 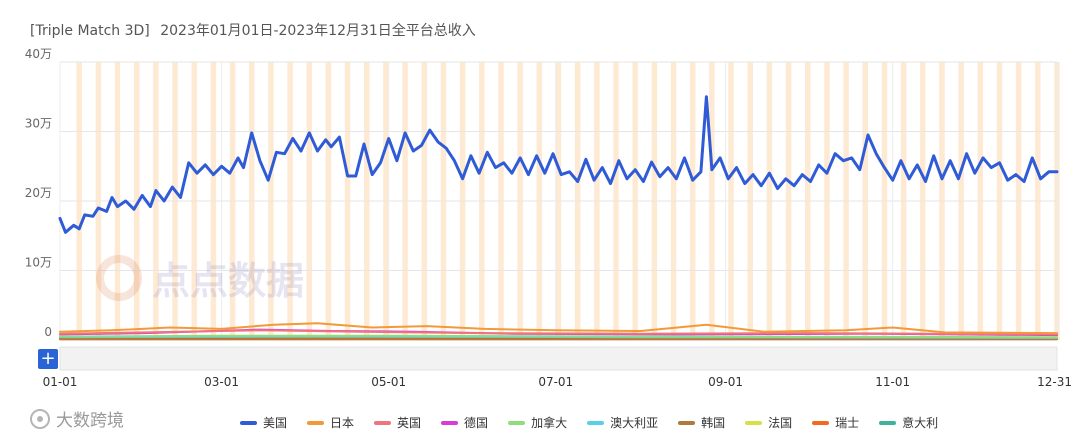 What do you see at coordinates (1054, 382) in the screenshot?
I see `x-tick-label: 12-31` at bounding box center [1054, 382].